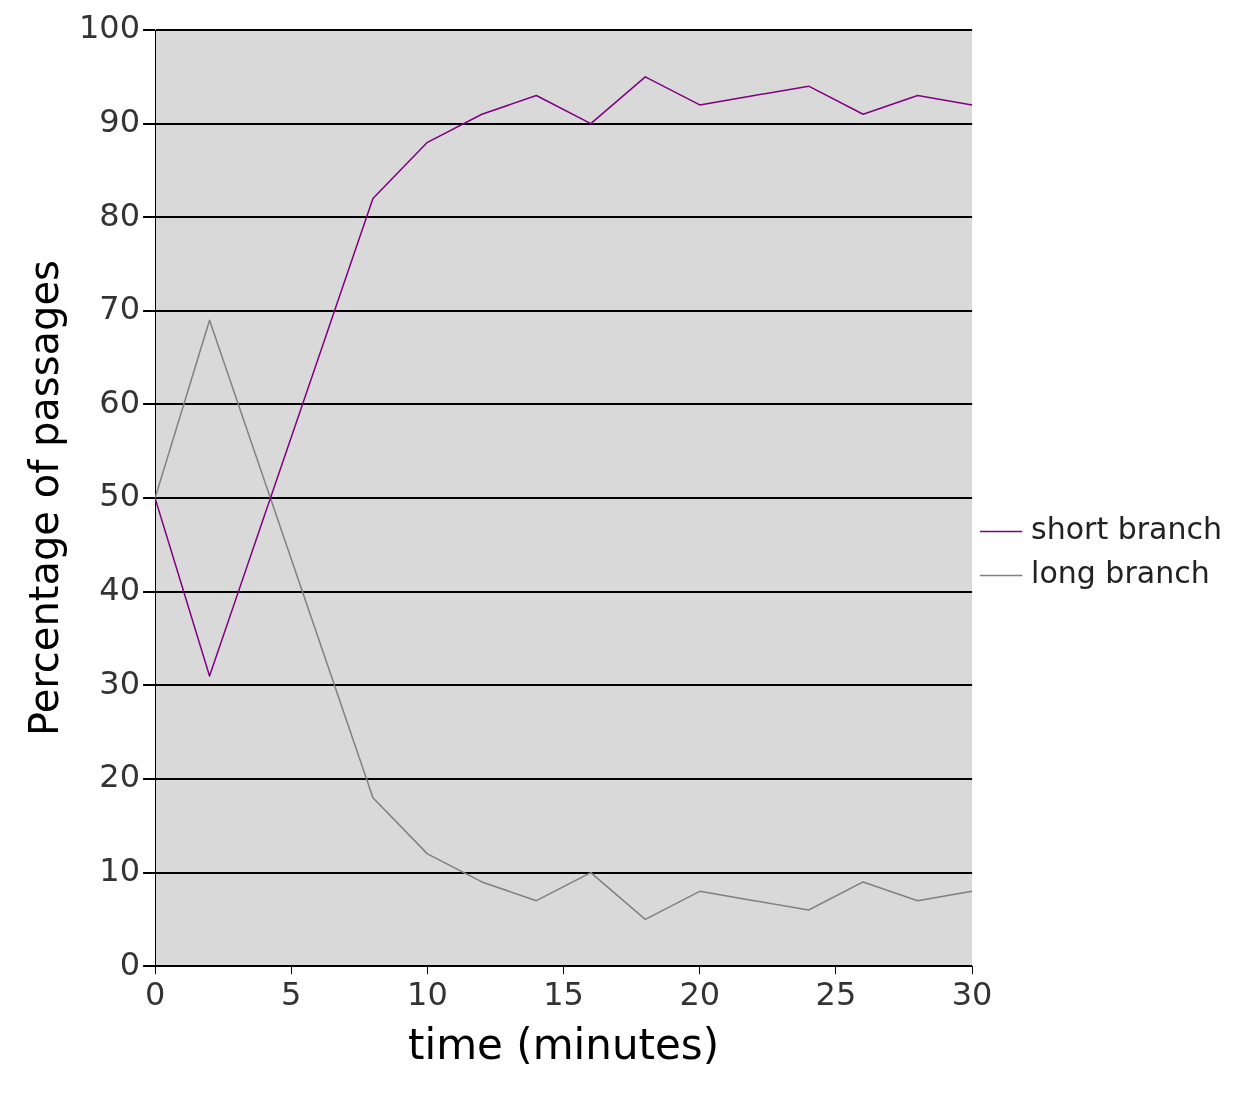 This screenshot has width=1237, height=1097. Describe the element at coordinates (120, 120) in the screenshot. I see `y-tick-label: 90` at that location.